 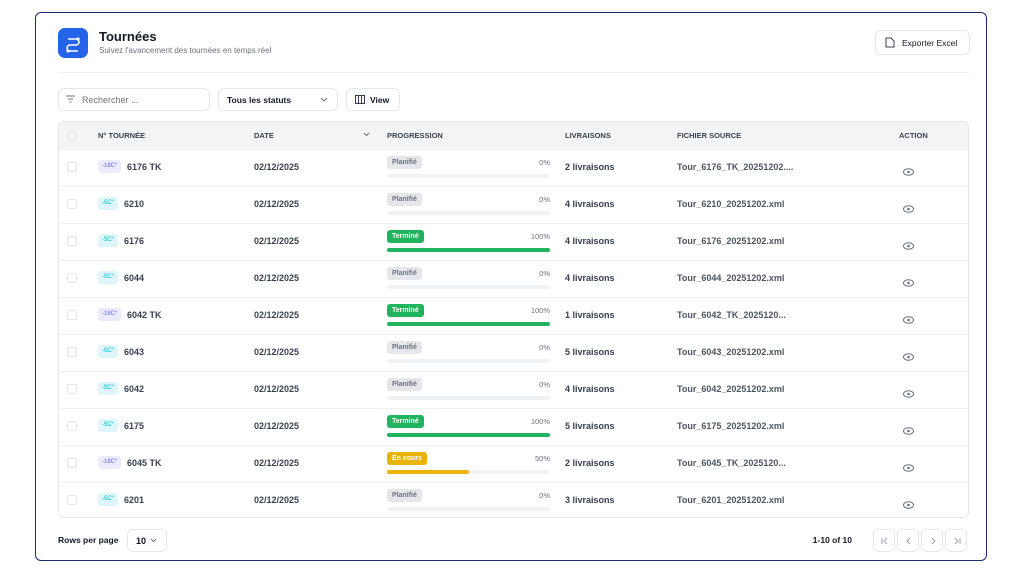 What do you see at coordinates (731, 204) in the screenshot?
I see `source-file: Tour_6210_20251202.xml` at bounding box center [731, 204].